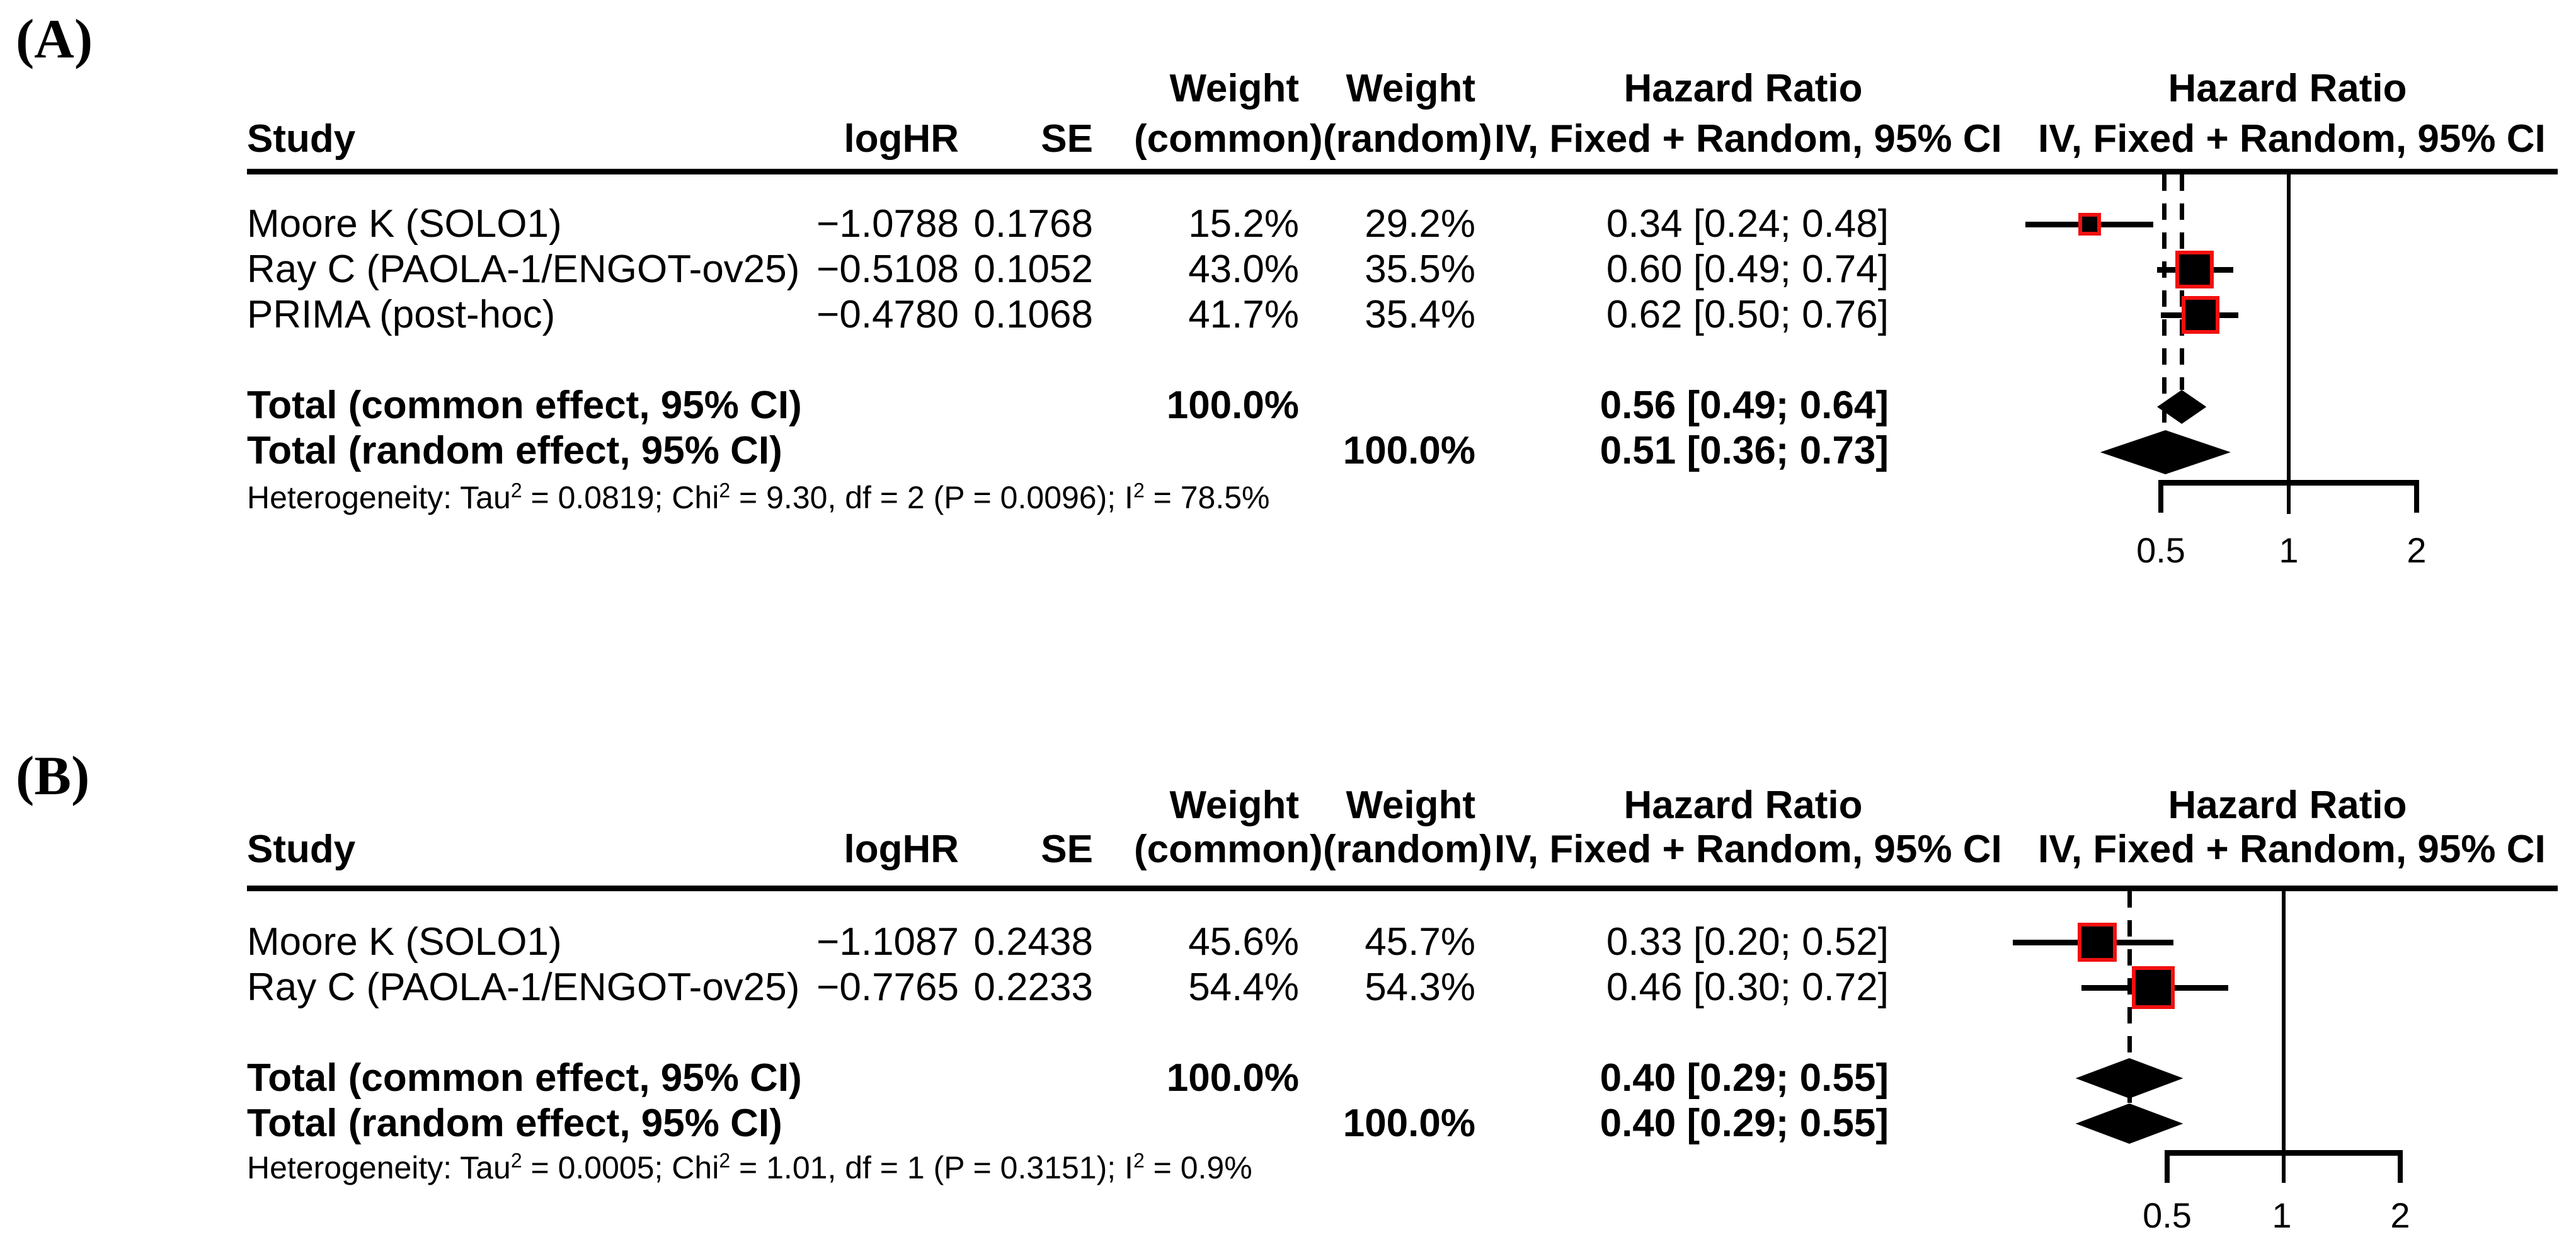 The image size is (2576, 1254). I want to click on weight-random-value: 35.5%, so click(1420, 269).